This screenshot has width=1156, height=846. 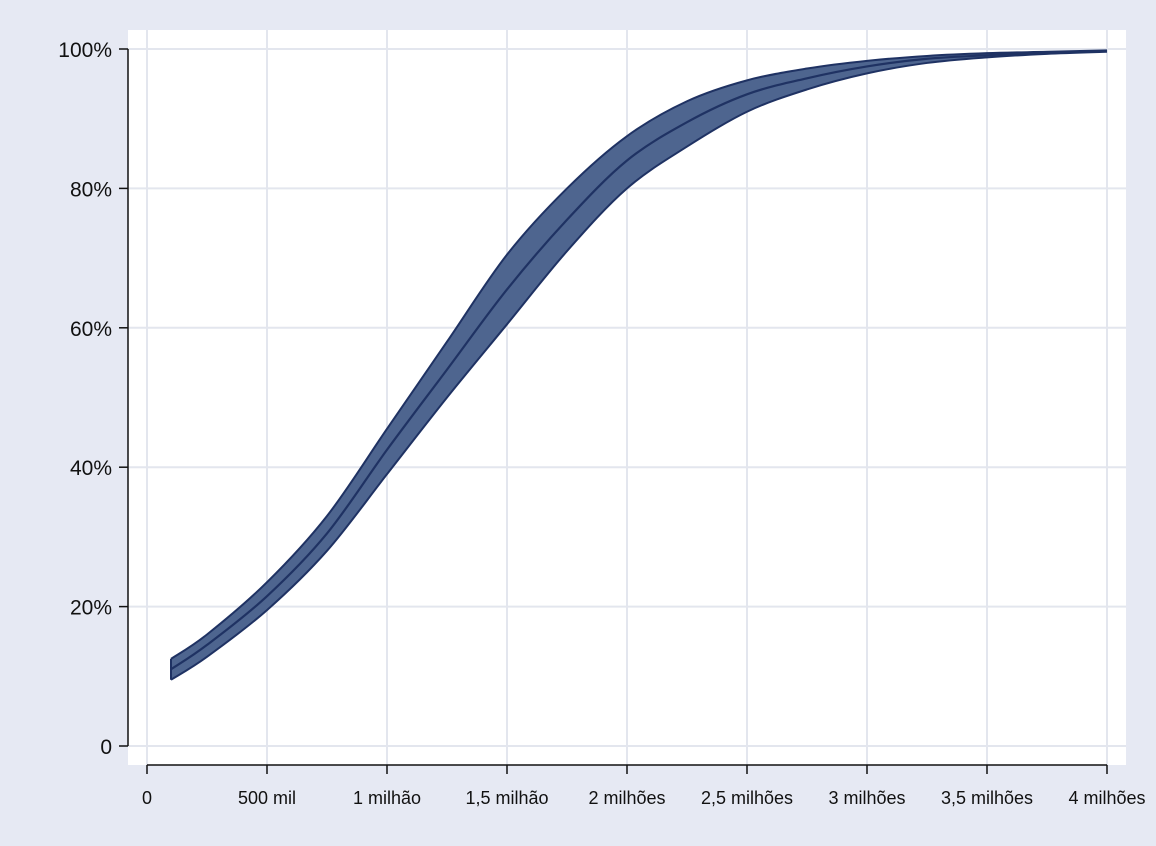 What do you see at coordinates (91, 189) in the screenshot?
I see `y-tick-label-4: 80%` at bounding box center [91, 189].